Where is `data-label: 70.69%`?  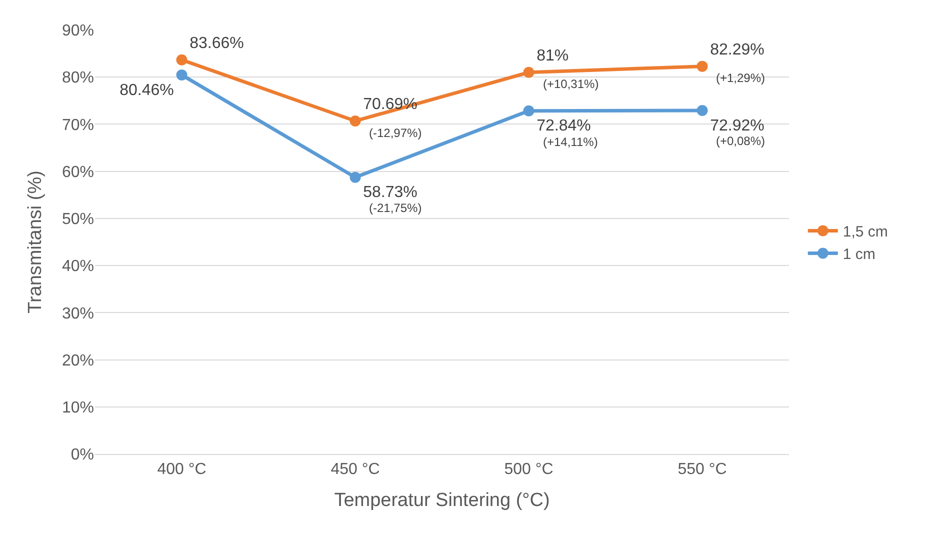
data-label: 70.69% is located at coordinates (390, 105).